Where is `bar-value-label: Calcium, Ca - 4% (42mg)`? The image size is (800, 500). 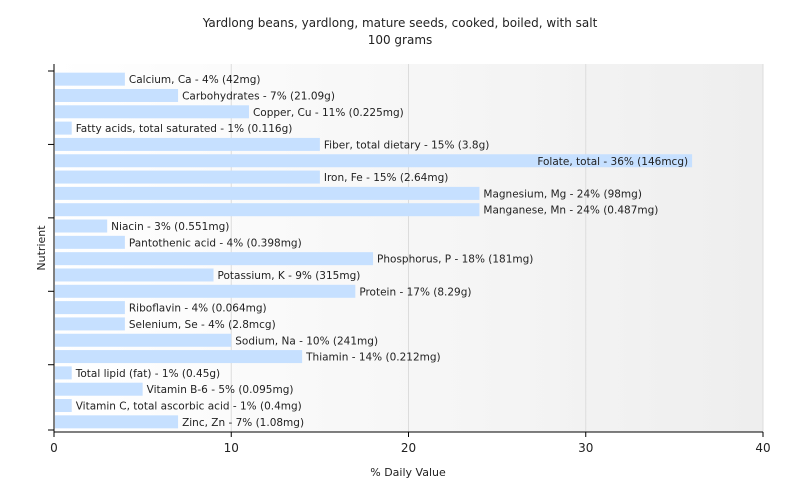
bar-value-label: Calcium, Ca - 4% (42mg) is located at coordinates (195, 80).